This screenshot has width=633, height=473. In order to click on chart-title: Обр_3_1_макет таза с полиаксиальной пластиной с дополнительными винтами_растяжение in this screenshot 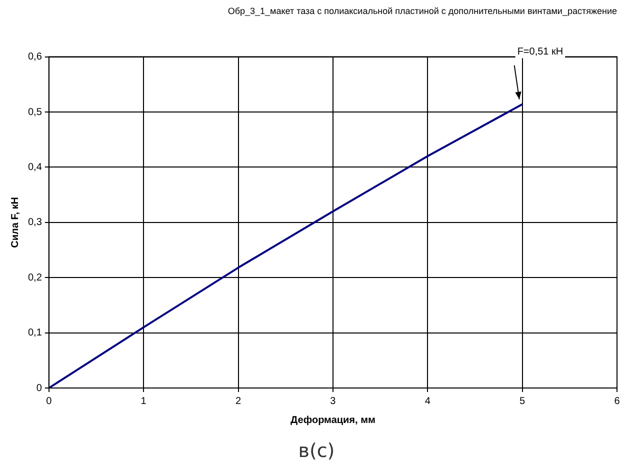, I will do `click(422, 11)`.